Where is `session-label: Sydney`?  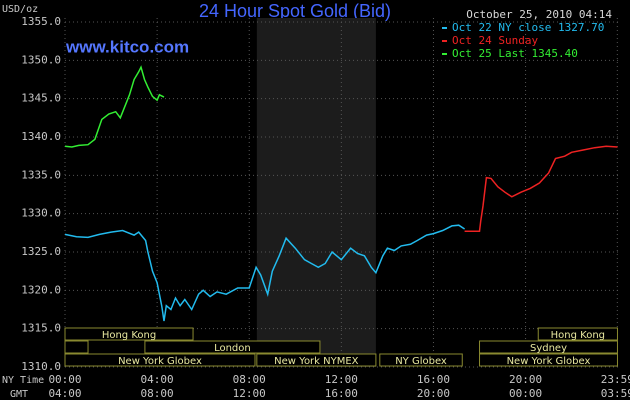 session-label: Sydney is located at coordinates (548, 348).